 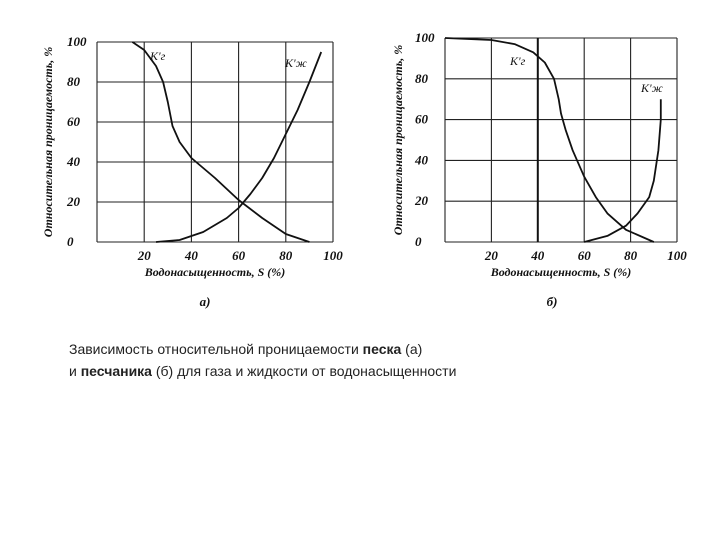 What do you see at coordinates (412, 349) in the screenshot?
I see `caption-text: (а)` at bounding box center [412, 349].